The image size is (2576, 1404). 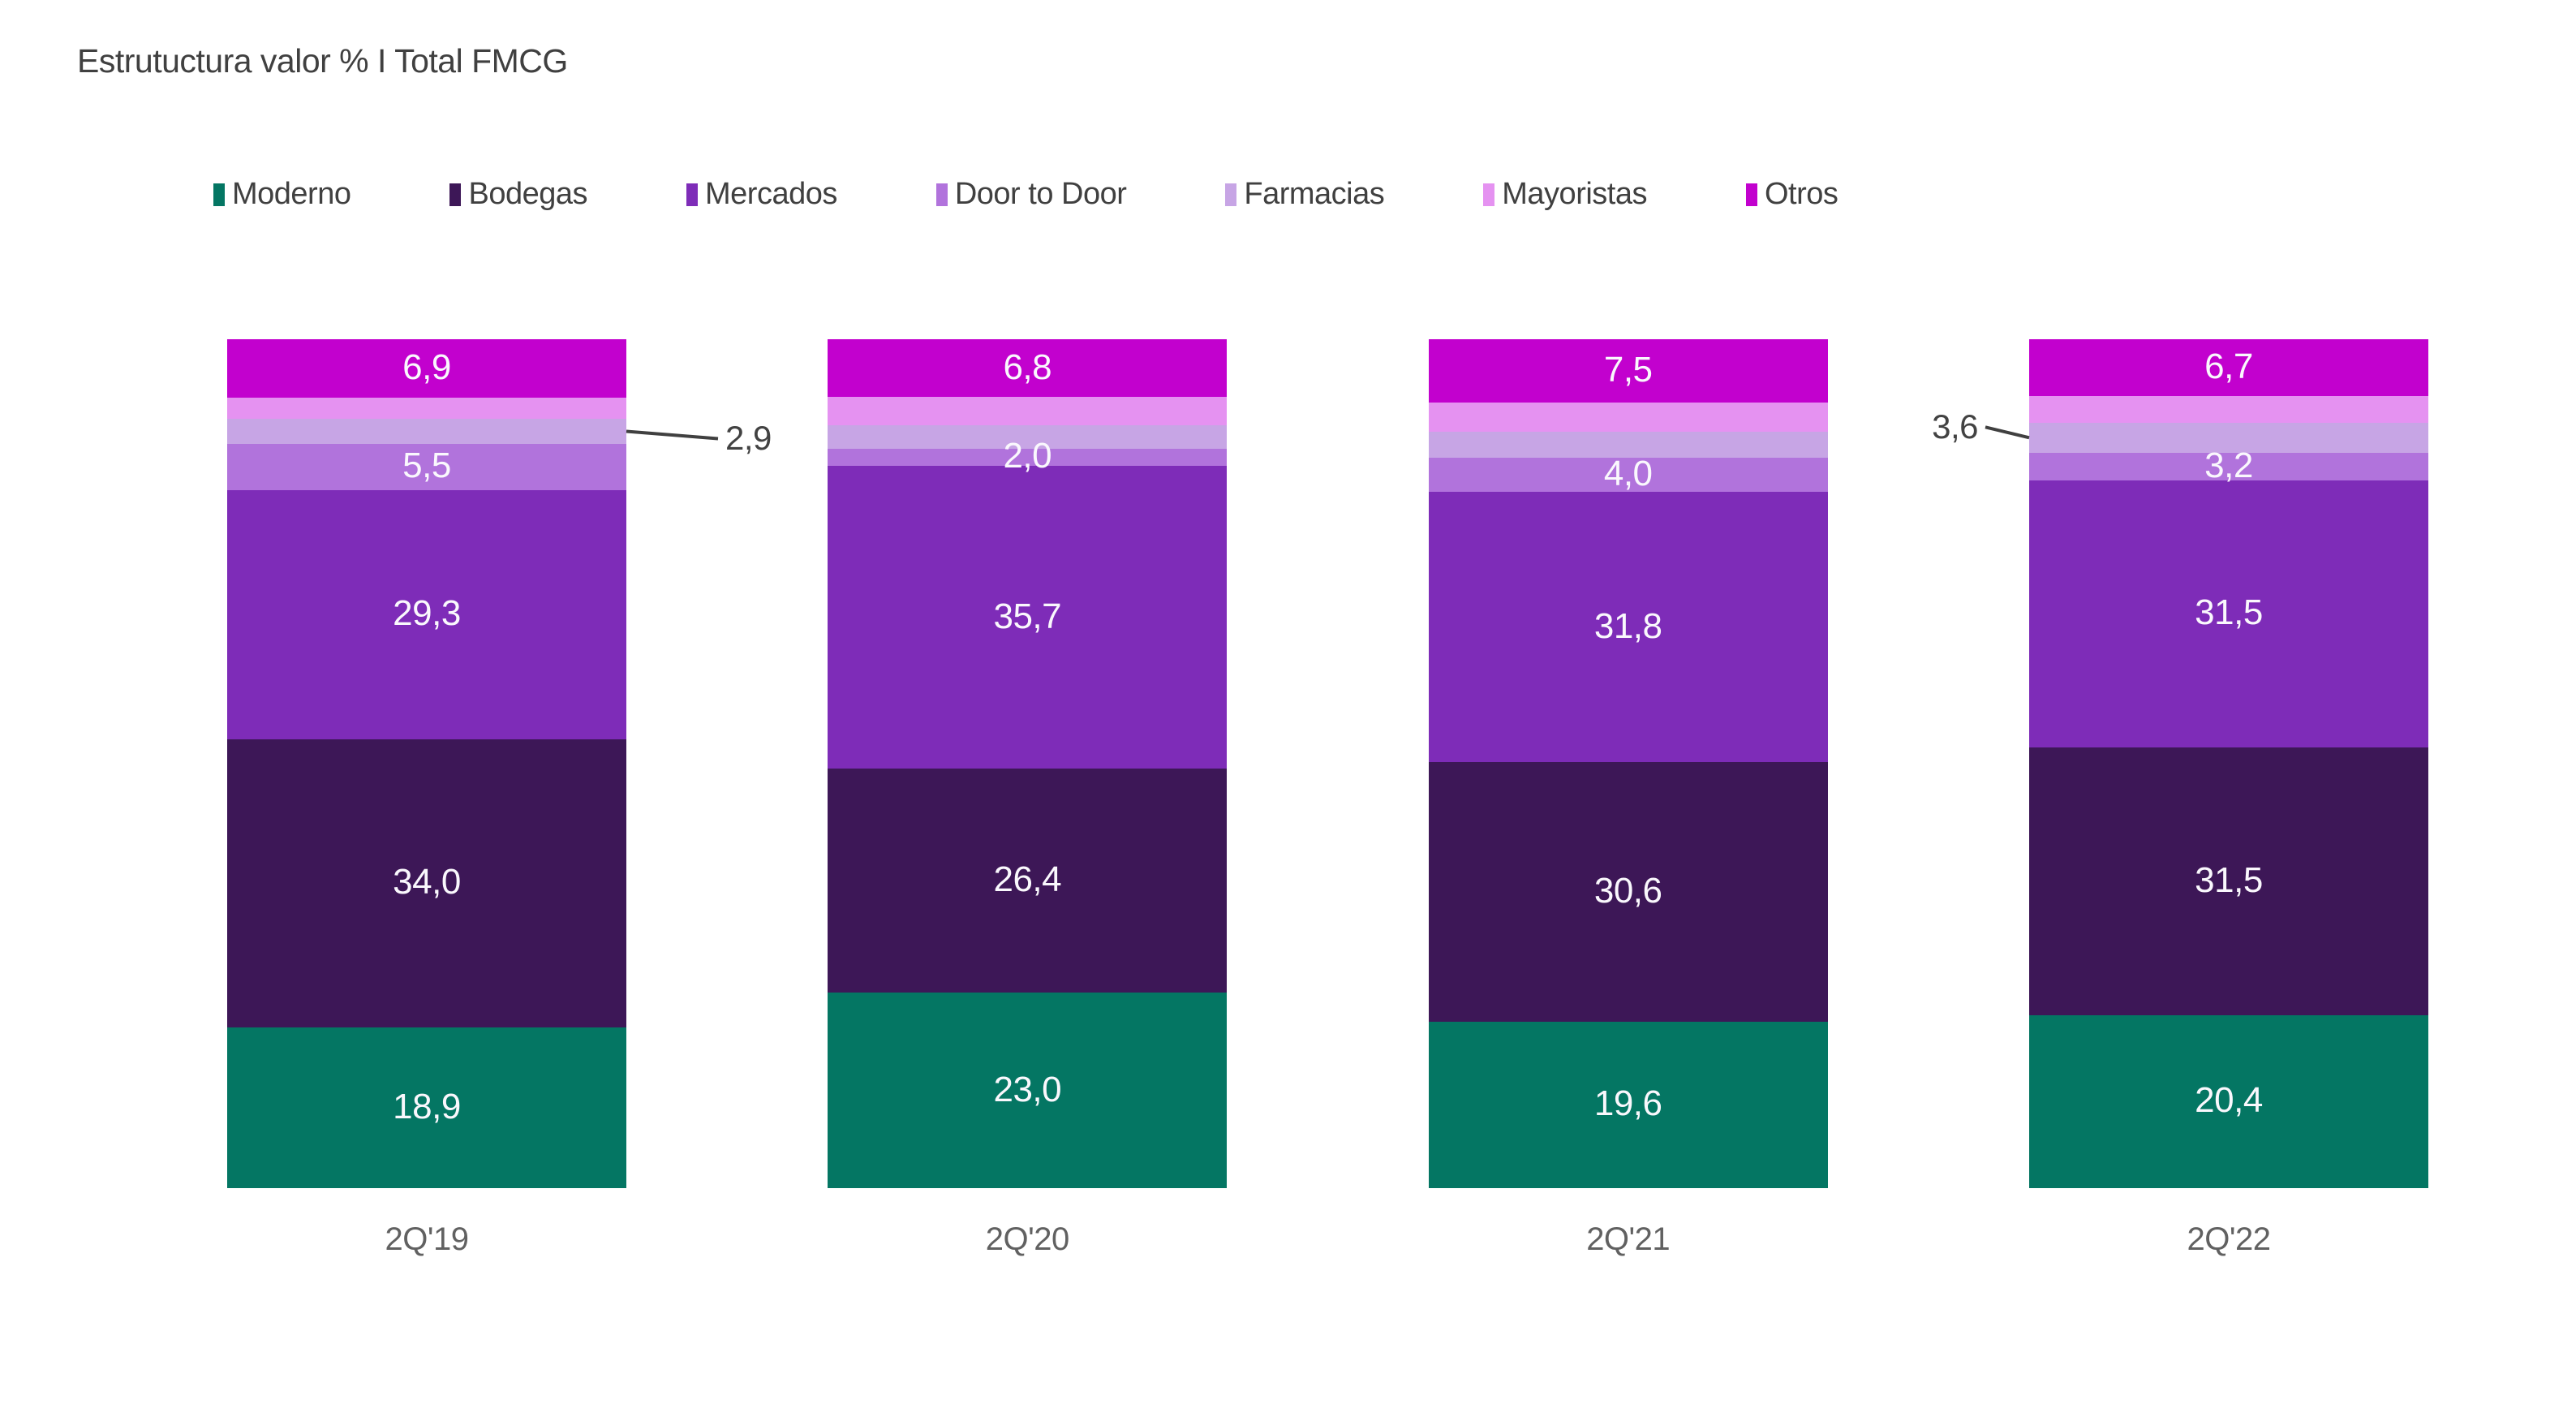 I want to click on legend-label: Otros, so click(x=1801, y=194).